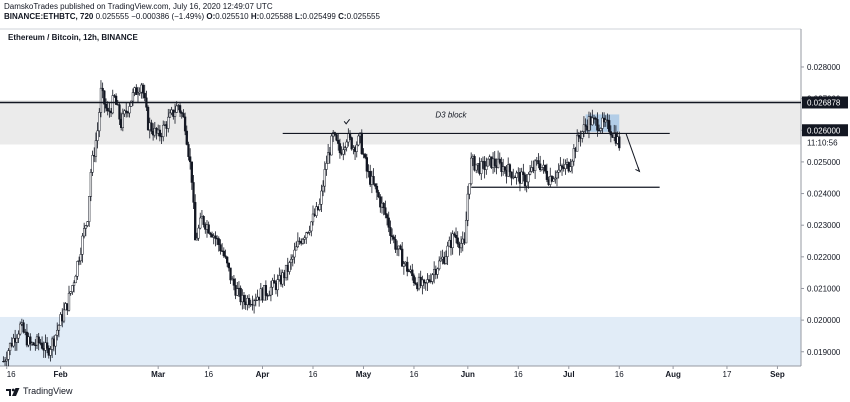 This screenshot has height=402, width=850. Describe the element at coordinates (451, 115) in the screenshot. I see `d3-block-label: D3 block` at that location.